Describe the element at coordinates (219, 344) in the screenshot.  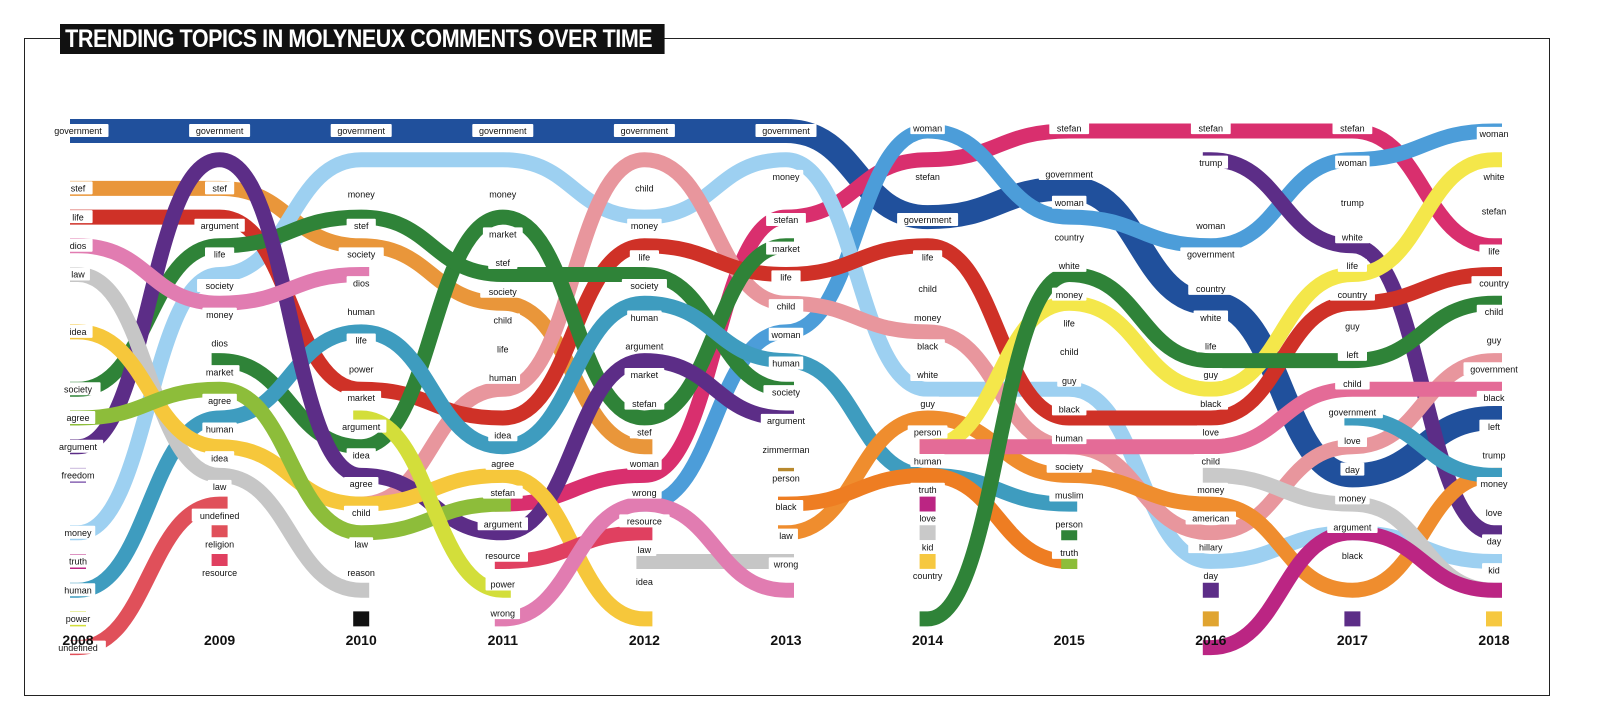
I see `label-text: dios` at that location.